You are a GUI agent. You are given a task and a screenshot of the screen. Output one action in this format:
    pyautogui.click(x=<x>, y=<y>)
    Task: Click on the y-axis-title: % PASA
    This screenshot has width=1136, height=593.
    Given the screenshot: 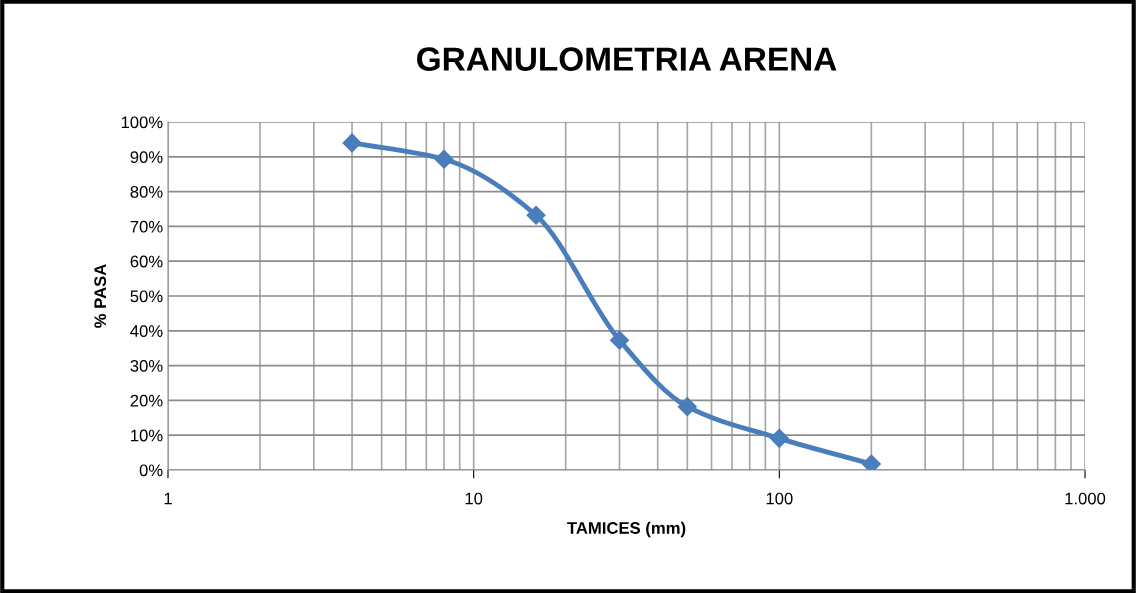 What is the action you would take?
    pyautogui.click(x=100, y=296)
    